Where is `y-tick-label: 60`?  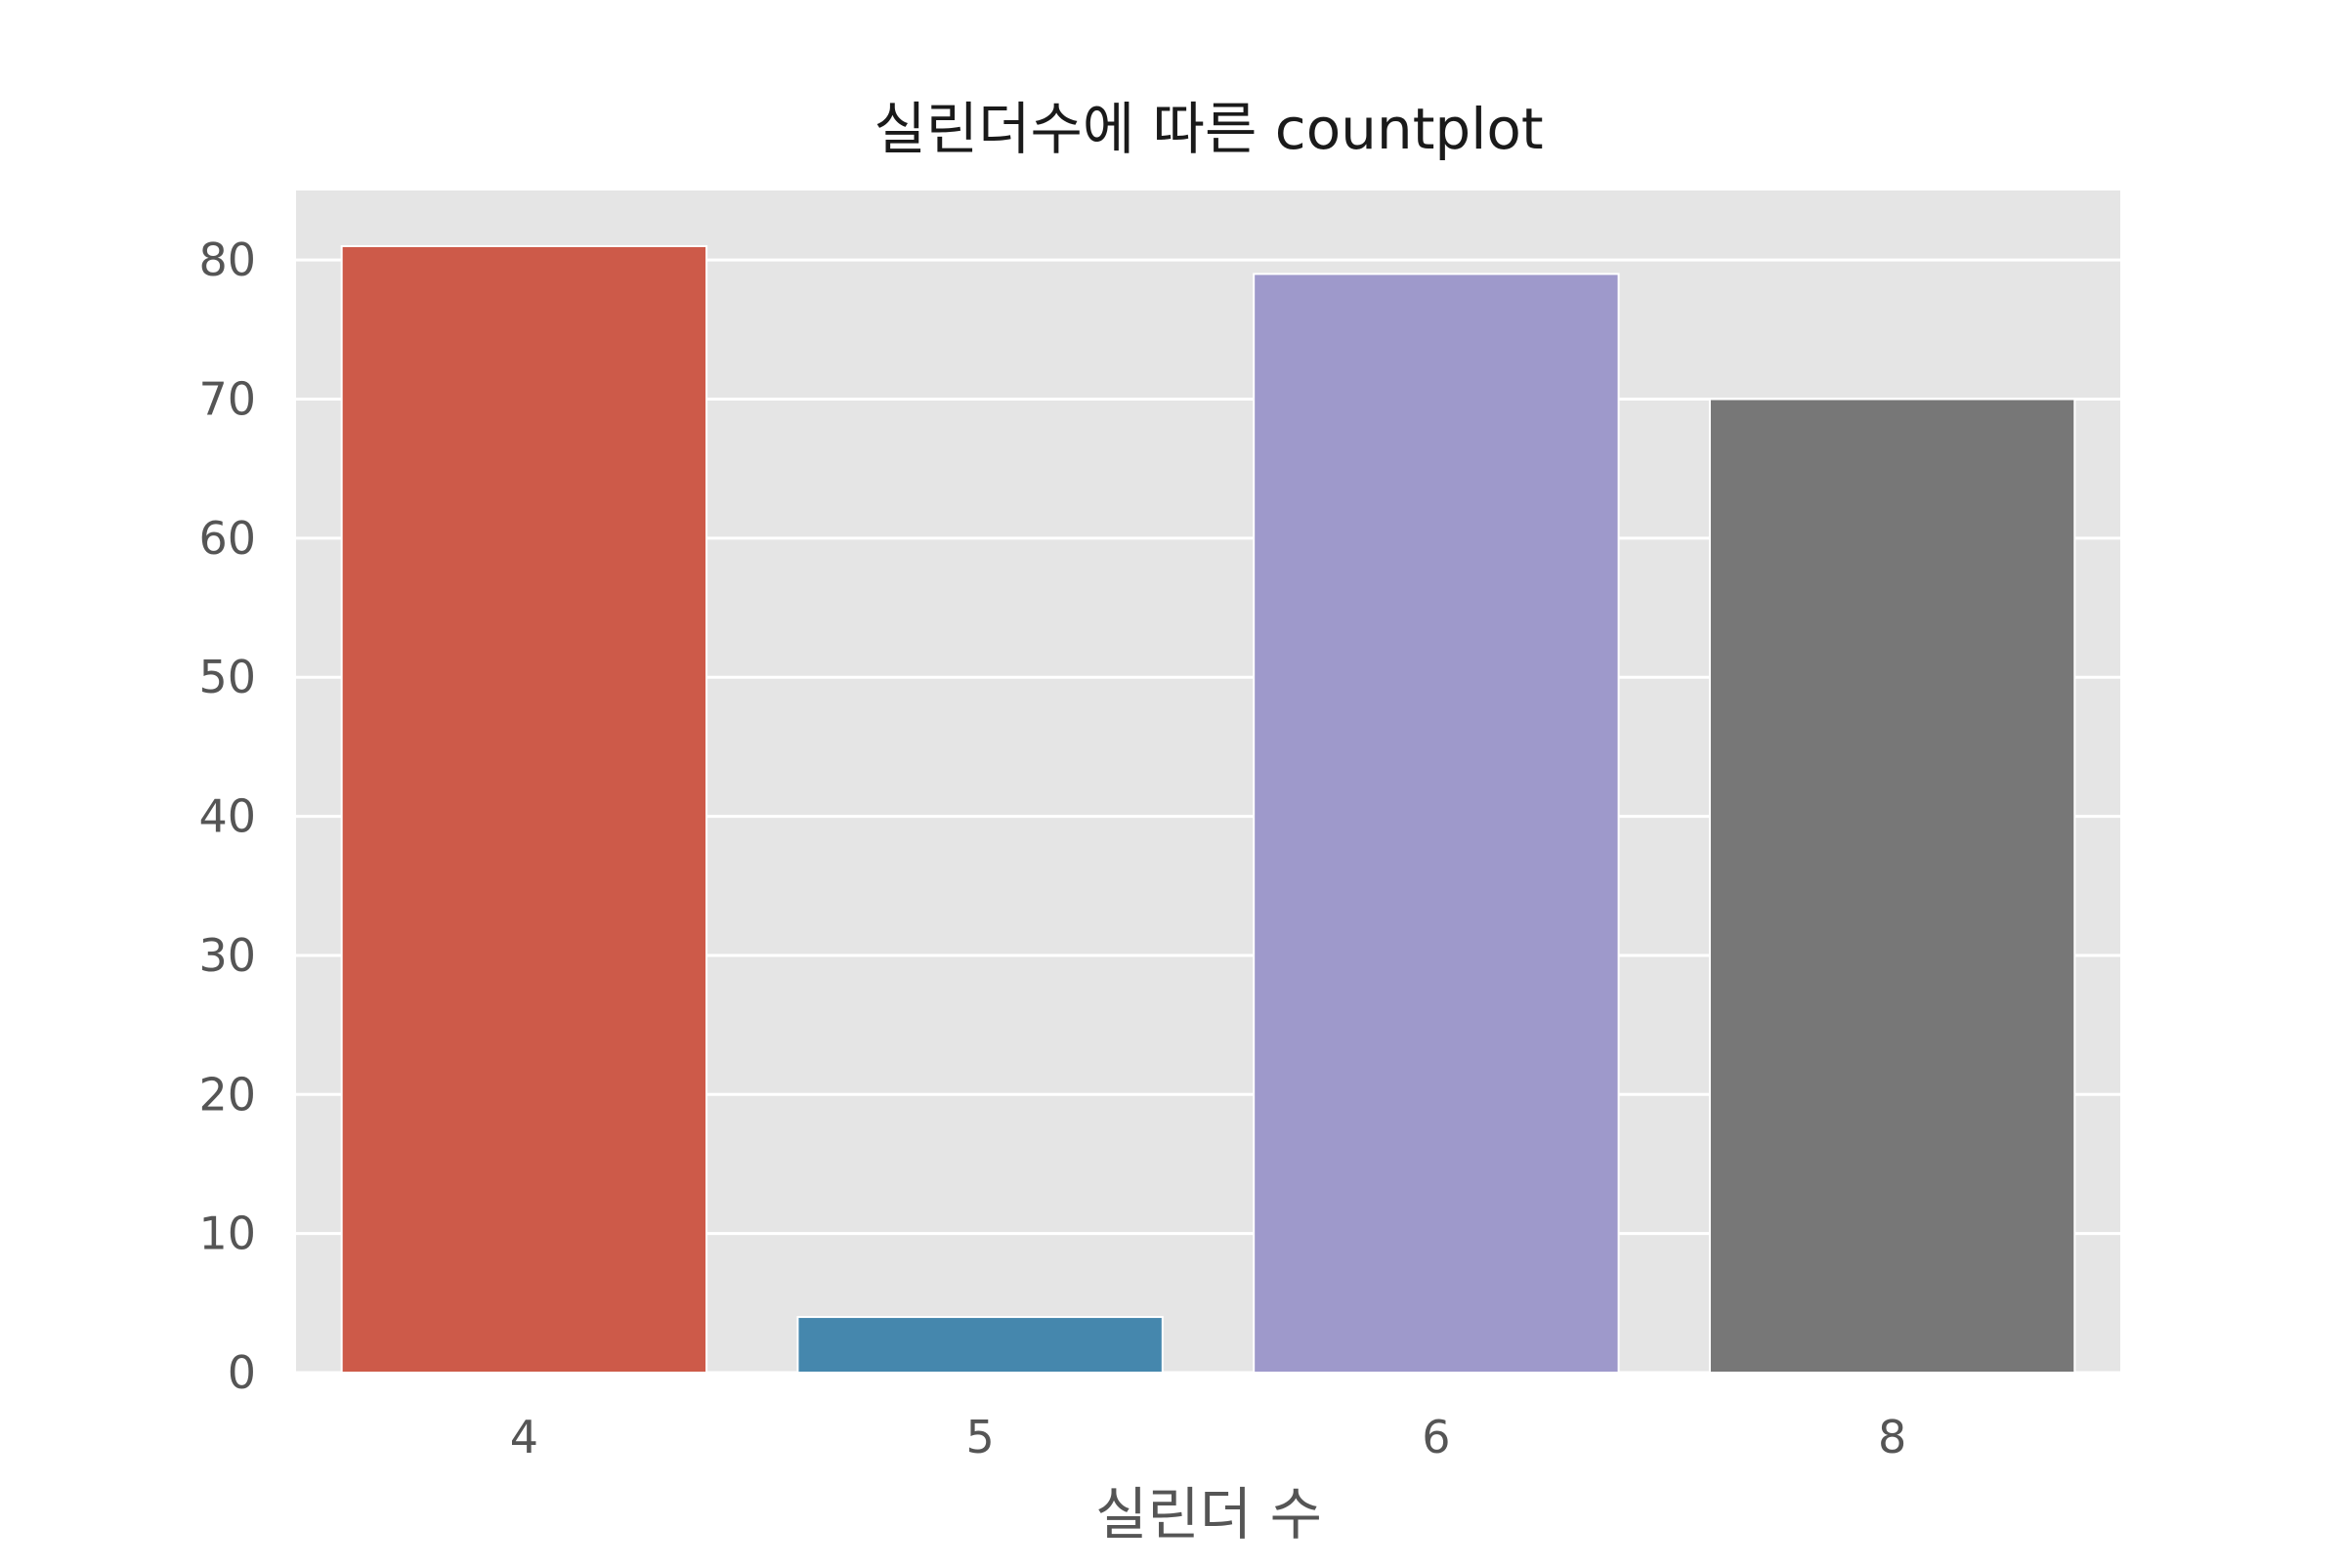 y-tick-label: 60 is located at coordinates (227, 538).